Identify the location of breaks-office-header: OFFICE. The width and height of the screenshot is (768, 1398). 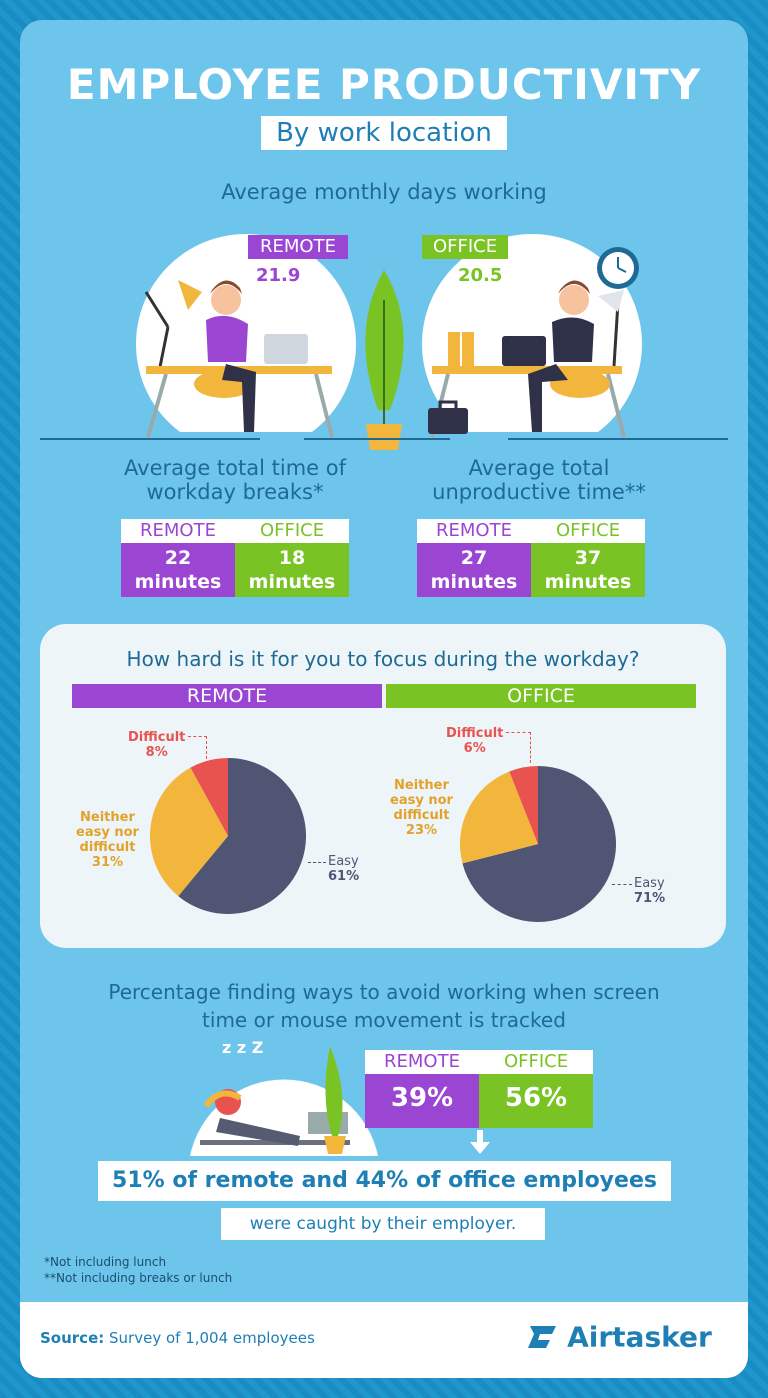
(292, 531).